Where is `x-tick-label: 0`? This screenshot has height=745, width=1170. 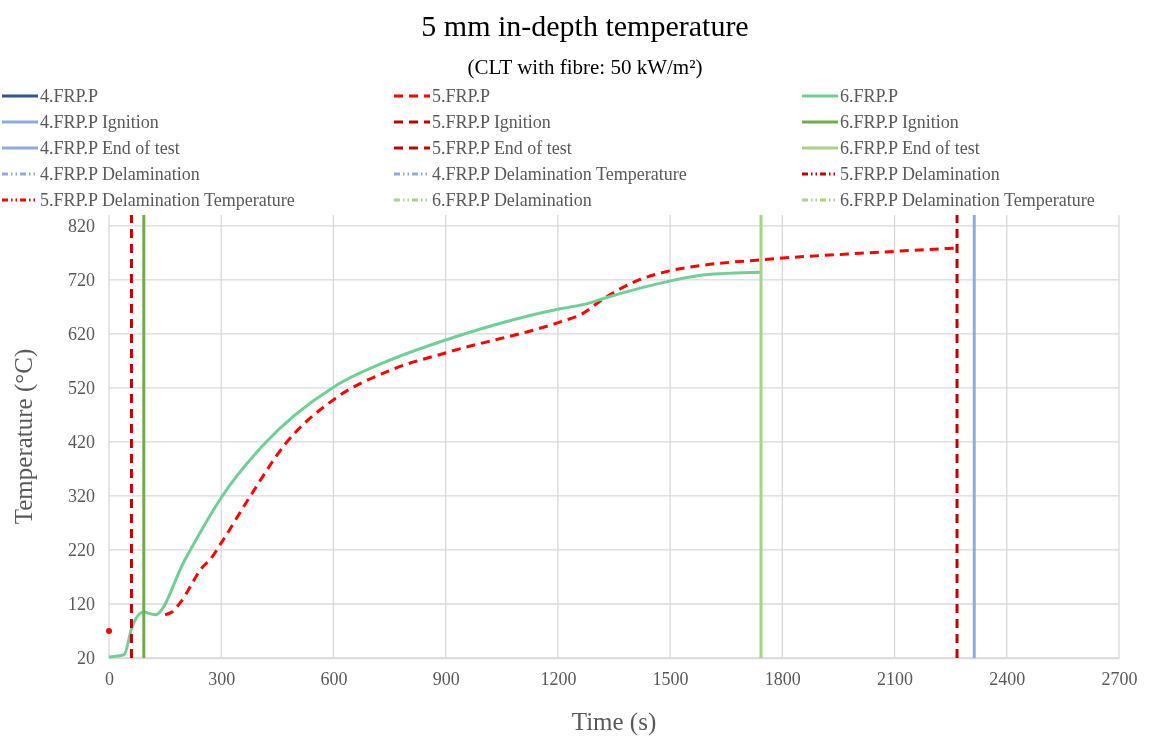 x-tick-label: 0 is located at coordinates (109, 678).